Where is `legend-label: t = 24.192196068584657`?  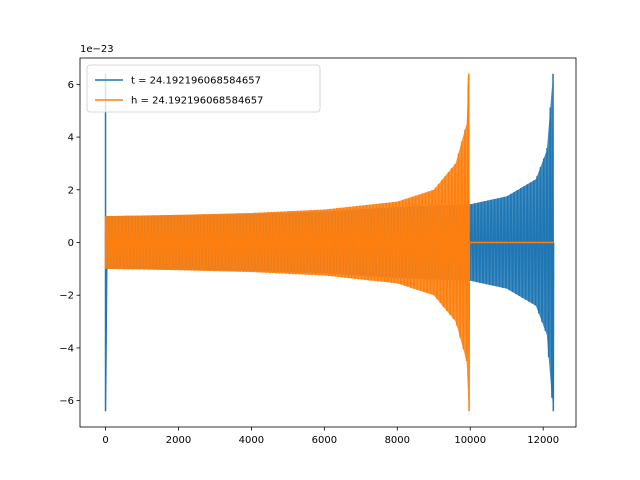
legend-label: t = 24.192196068584657 is located at coordinates (196, 81).